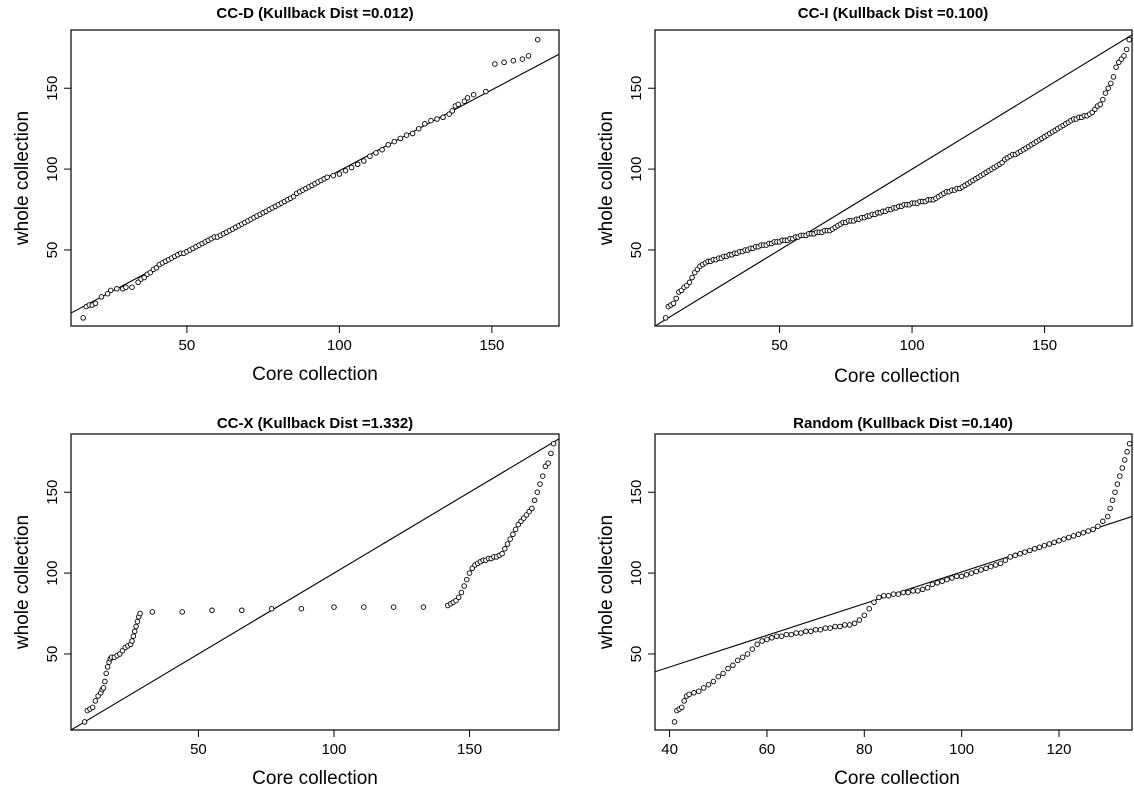 The image size is (1134, 790). What do you see at coordinates (903, 423) in the screenshot?
I see `panel-title: Random (Kullback Dist =0.140)` at bounding box center [903, 423].